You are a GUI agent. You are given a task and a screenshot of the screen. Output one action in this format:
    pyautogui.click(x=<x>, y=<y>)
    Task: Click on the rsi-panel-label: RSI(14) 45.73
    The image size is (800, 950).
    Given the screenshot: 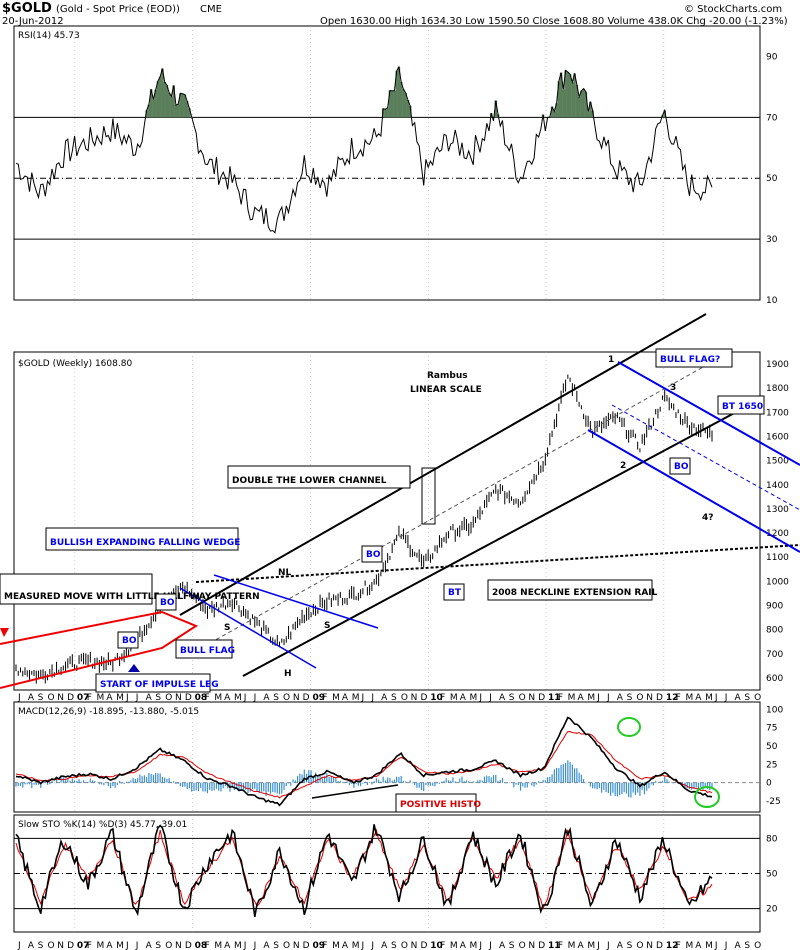 What is the action you would take?
    pyautogui.click(x=49, y=36)
    